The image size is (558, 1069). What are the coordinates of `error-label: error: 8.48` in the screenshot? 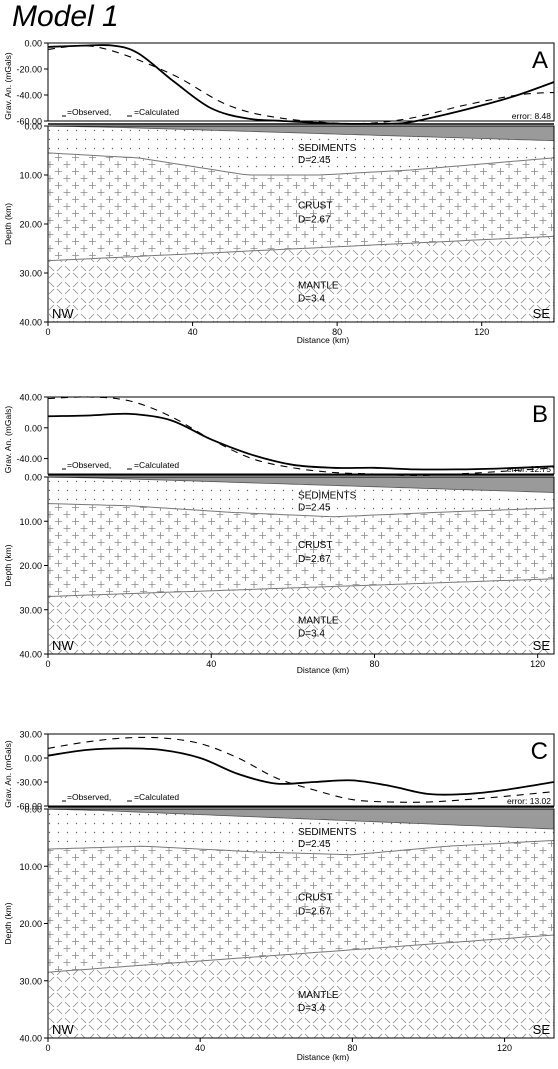 It's located at (531, 116).